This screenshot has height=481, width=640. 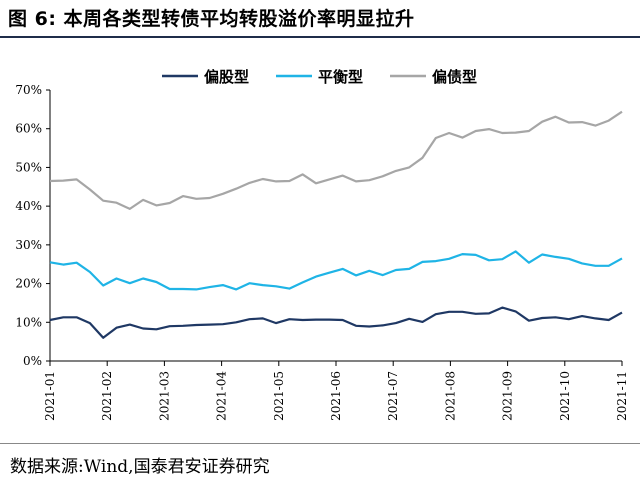 What do you see at coordinates (222, 396) in the screenshot?
I see `x-tick-label: 2021-04` at bounding box center [222, 396].